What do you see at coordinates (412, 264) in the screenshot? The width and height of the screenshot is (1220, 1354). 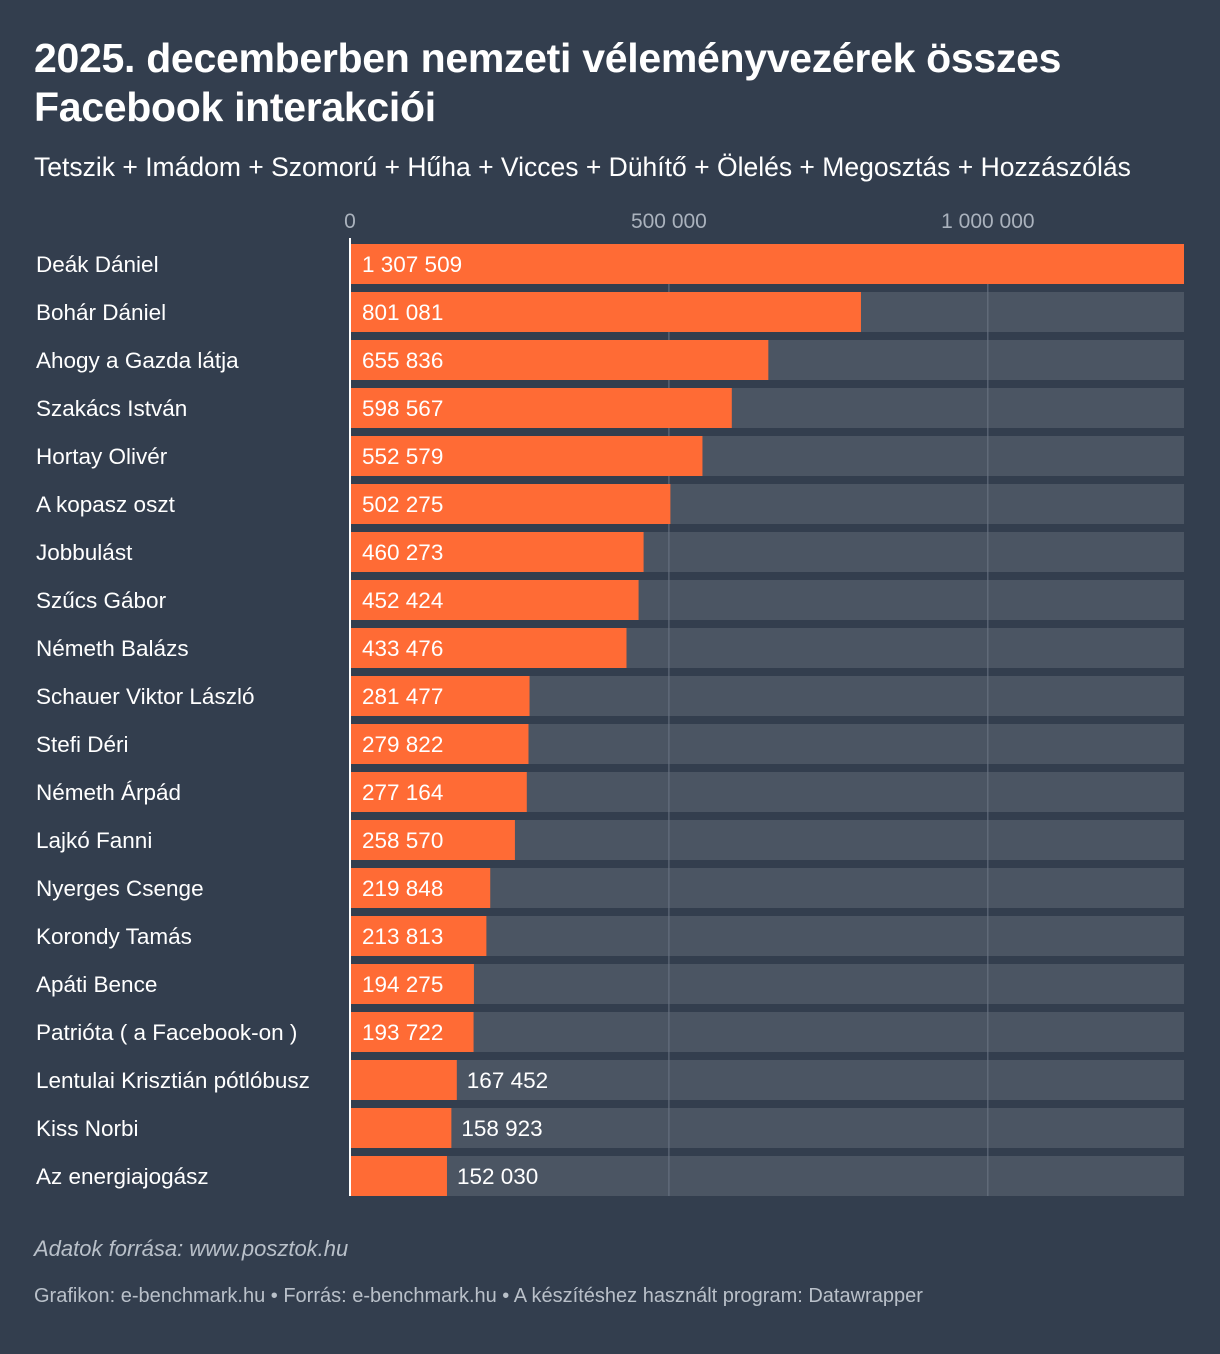 I see `value-label: 1 307 509` at bounding box center [412, 264].